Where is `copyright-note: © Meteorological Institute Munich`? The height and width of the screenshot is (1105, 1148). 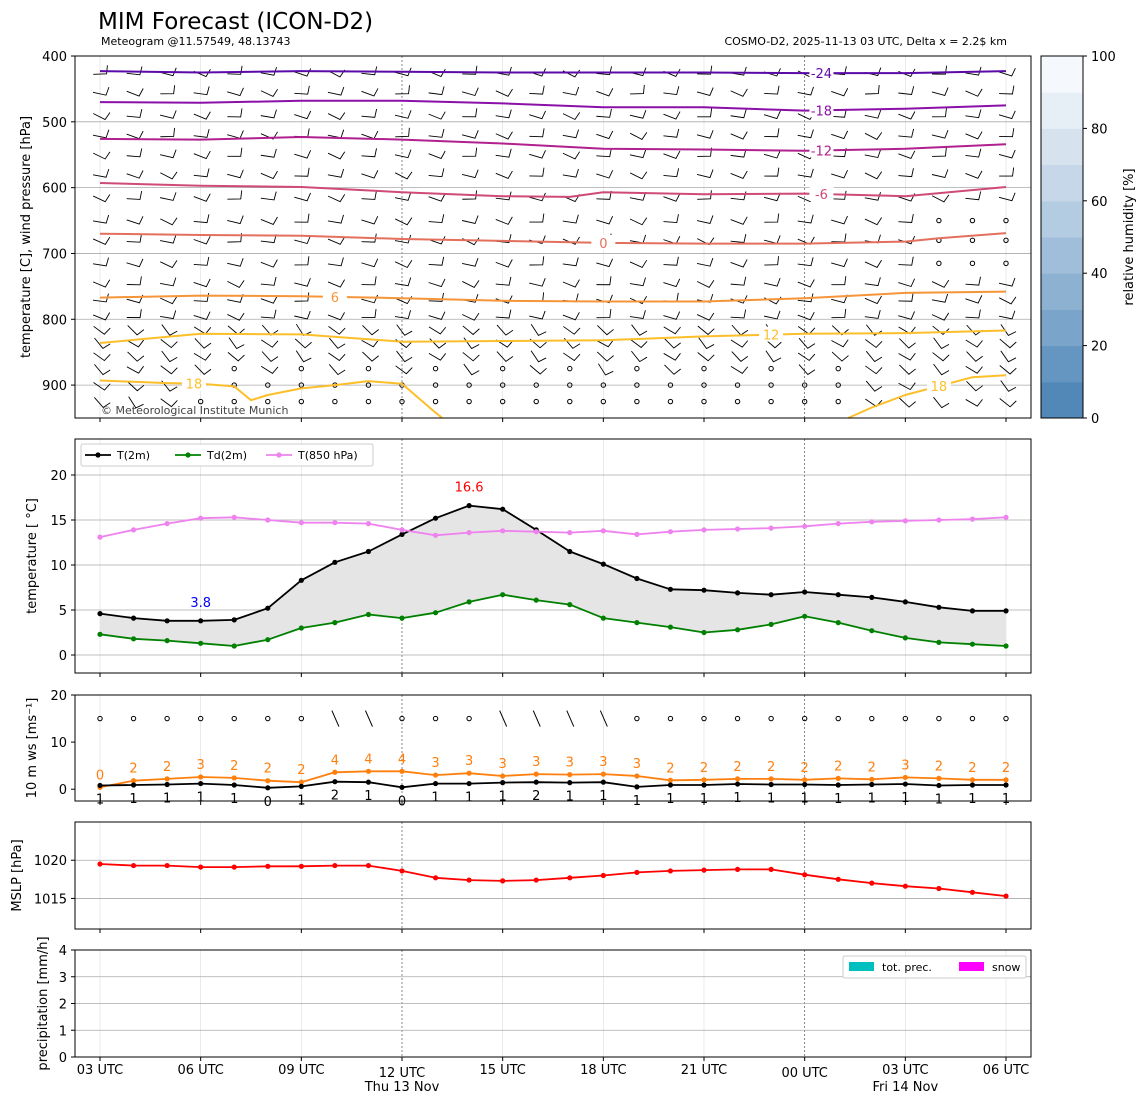 copyright-note: © Meteorological Institute Munich is located at coordinates (194, 410).